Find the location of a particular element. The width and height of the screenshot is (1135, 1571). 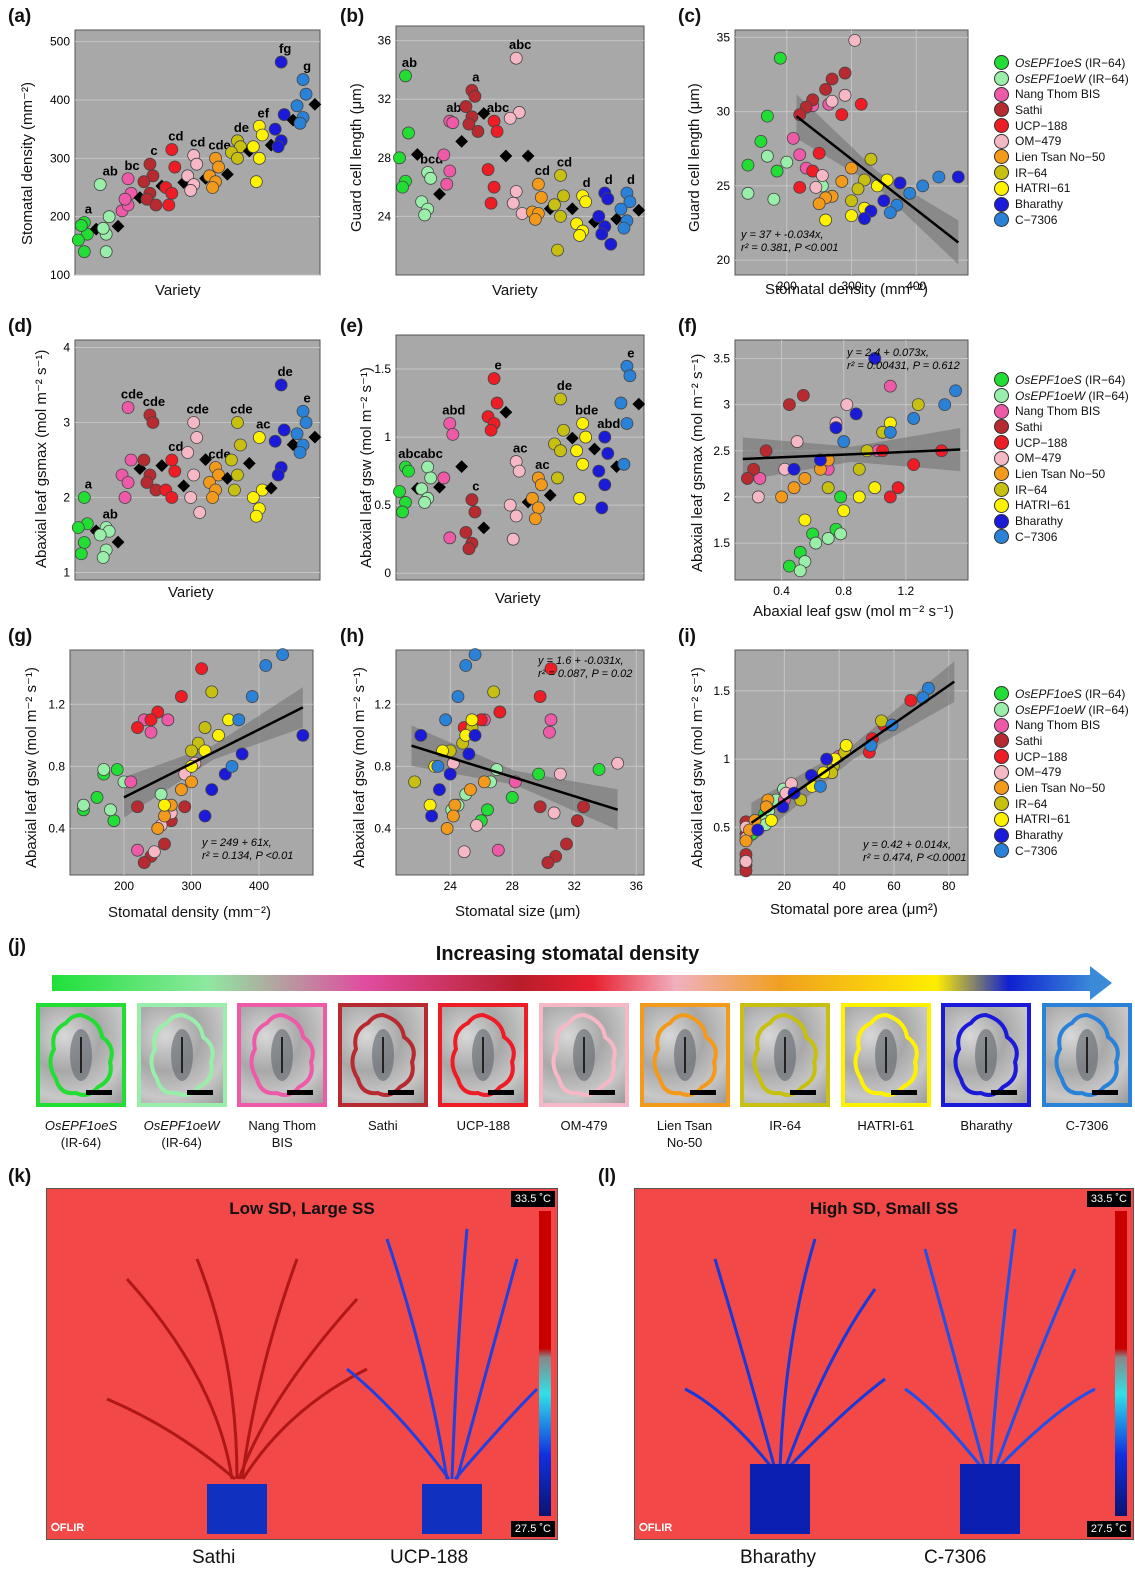

legend-label: Bharathy is located at coordinates (1039, 835).